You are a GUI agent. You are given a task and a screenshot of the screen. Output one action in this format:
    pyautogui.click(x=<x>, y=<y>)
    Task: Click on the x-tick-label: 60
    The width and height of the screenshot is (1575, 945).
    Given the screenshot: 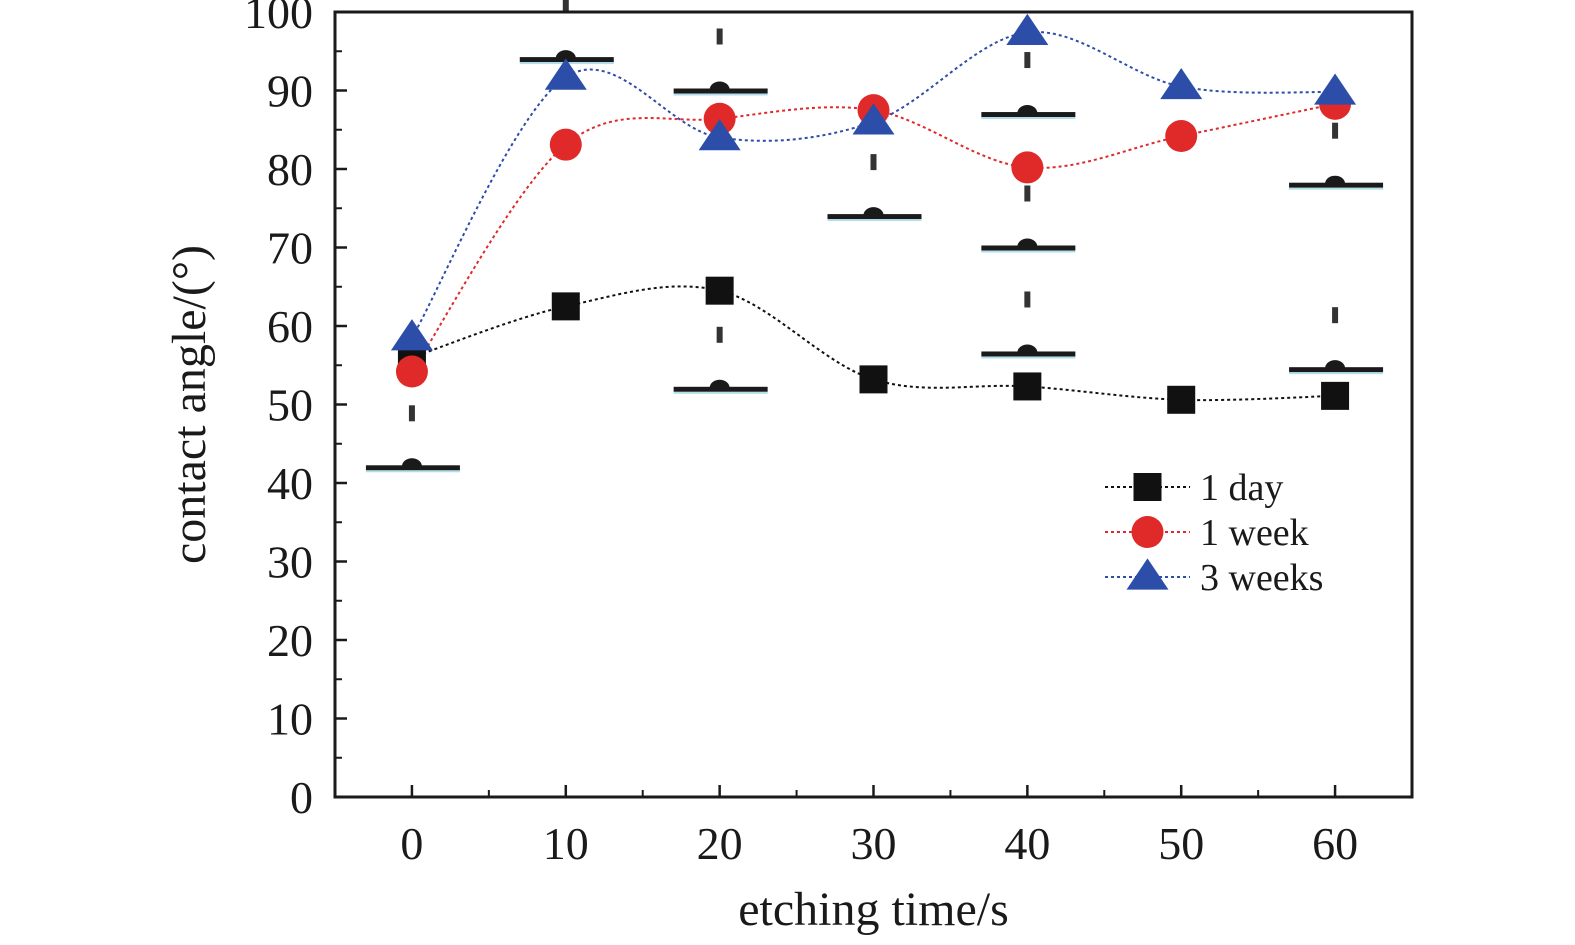 What is the action you would take?
    pyautogui.click(x=1335, y=843)
    